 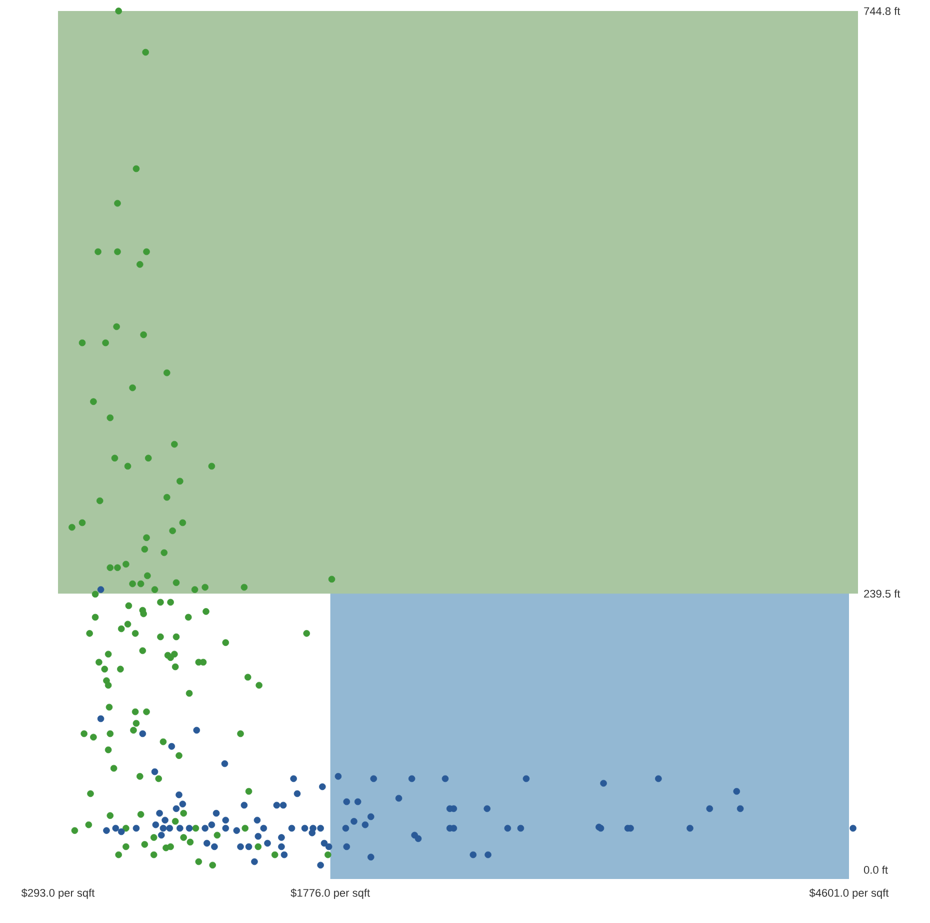 I want to click on x-tick-label: $293.0 per sqft, so click(x=58, y=893).